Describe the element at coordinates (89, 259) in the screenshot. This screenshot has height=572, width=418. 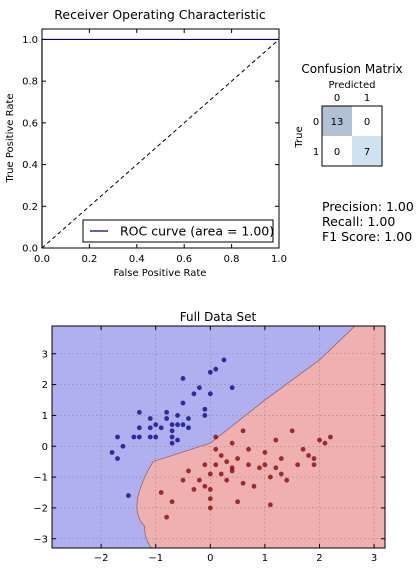
I see `roc-xtick-label: 0.2` at that location.